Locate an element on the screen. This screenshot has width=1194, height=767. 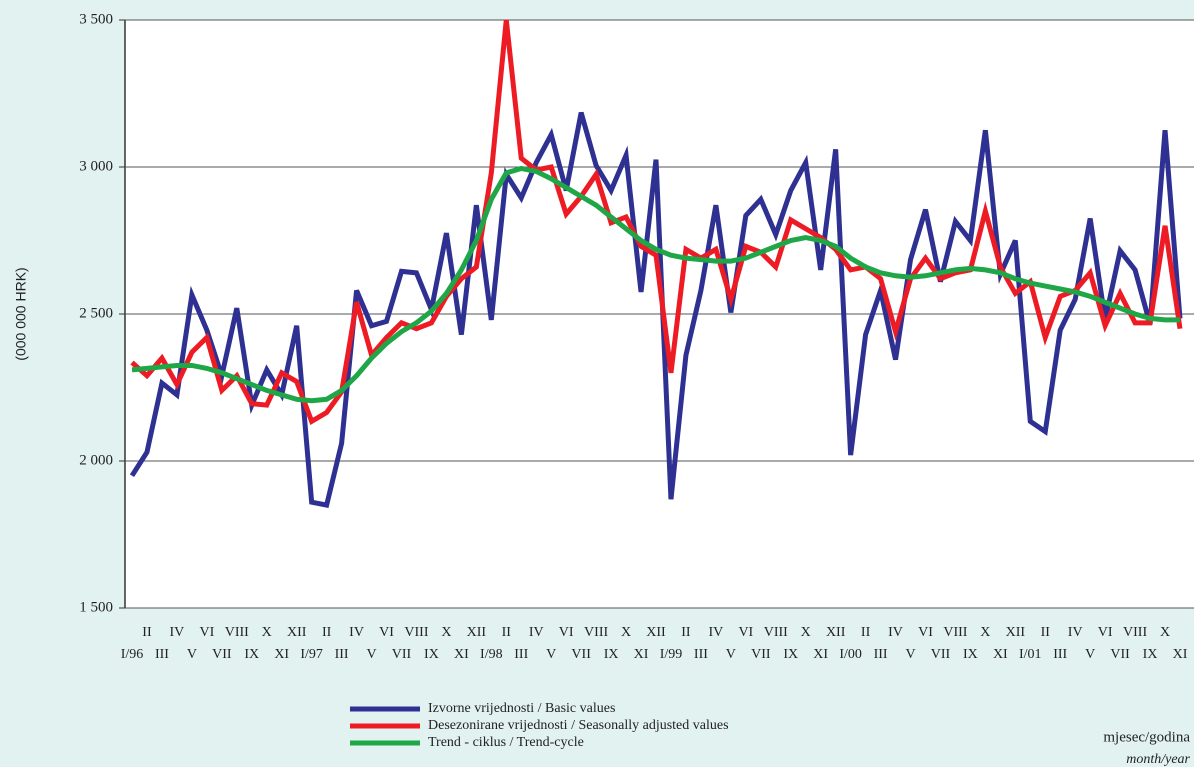
y-tick-label: 3 000 is located at coordinates (96, 166).